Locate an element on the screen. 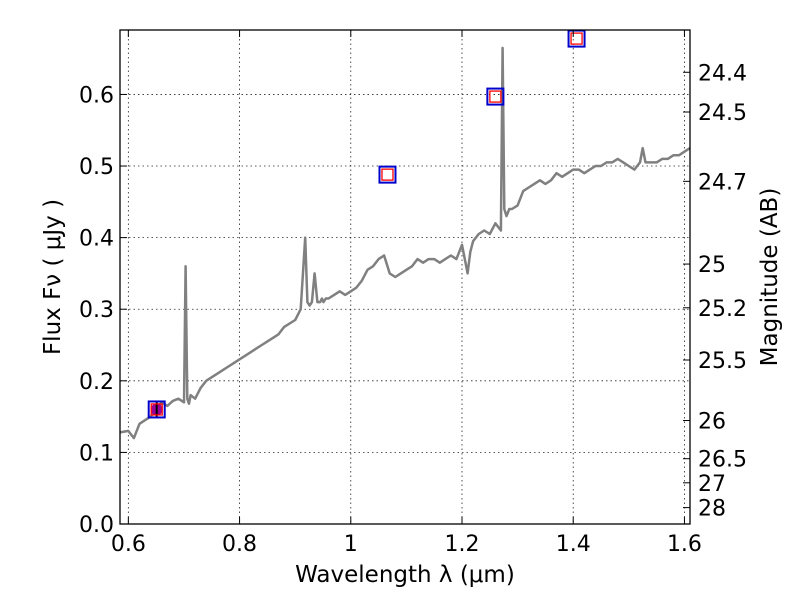 This screenshot has width=800, height=600. y-tick-label: 0.1 is located at coordinates (96, 453).